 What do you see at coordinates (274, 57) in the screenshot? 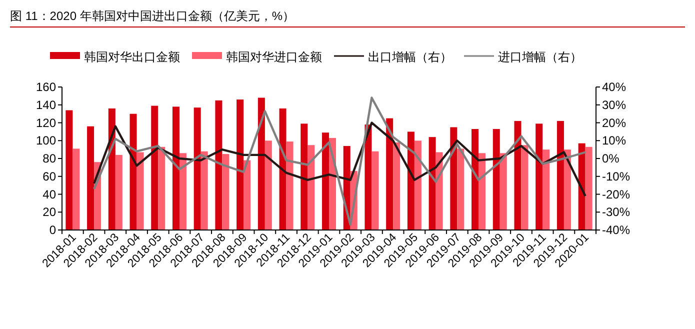
I see `legend-label: 韩国对华进口金额` at bounding box center [274, 57].